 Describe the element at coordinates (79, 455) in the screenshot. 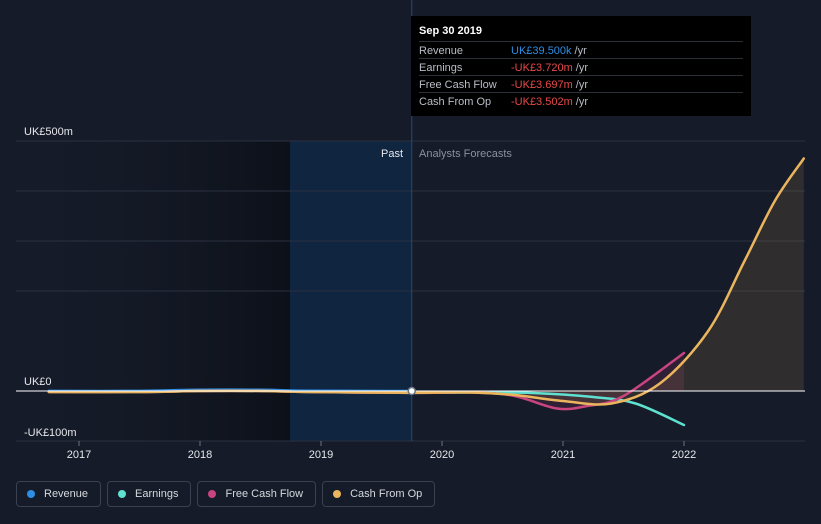

I see `x-tick-label: 2017` at that location.